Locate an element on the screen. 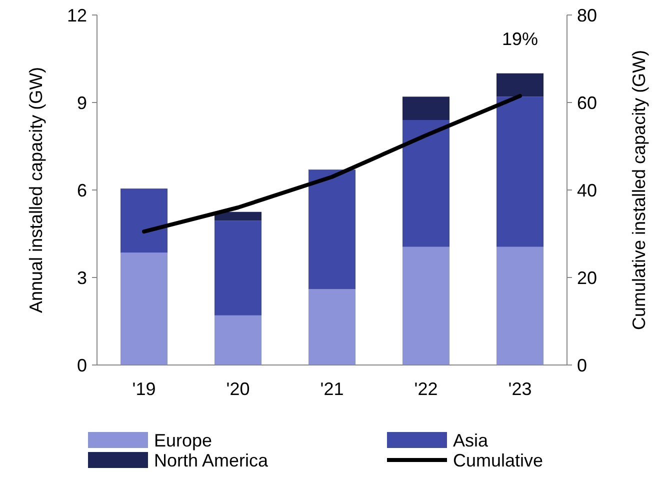 This screenshot has width=668, height=498. y2-tick-label: 60 is located at coordinates (587, 102).